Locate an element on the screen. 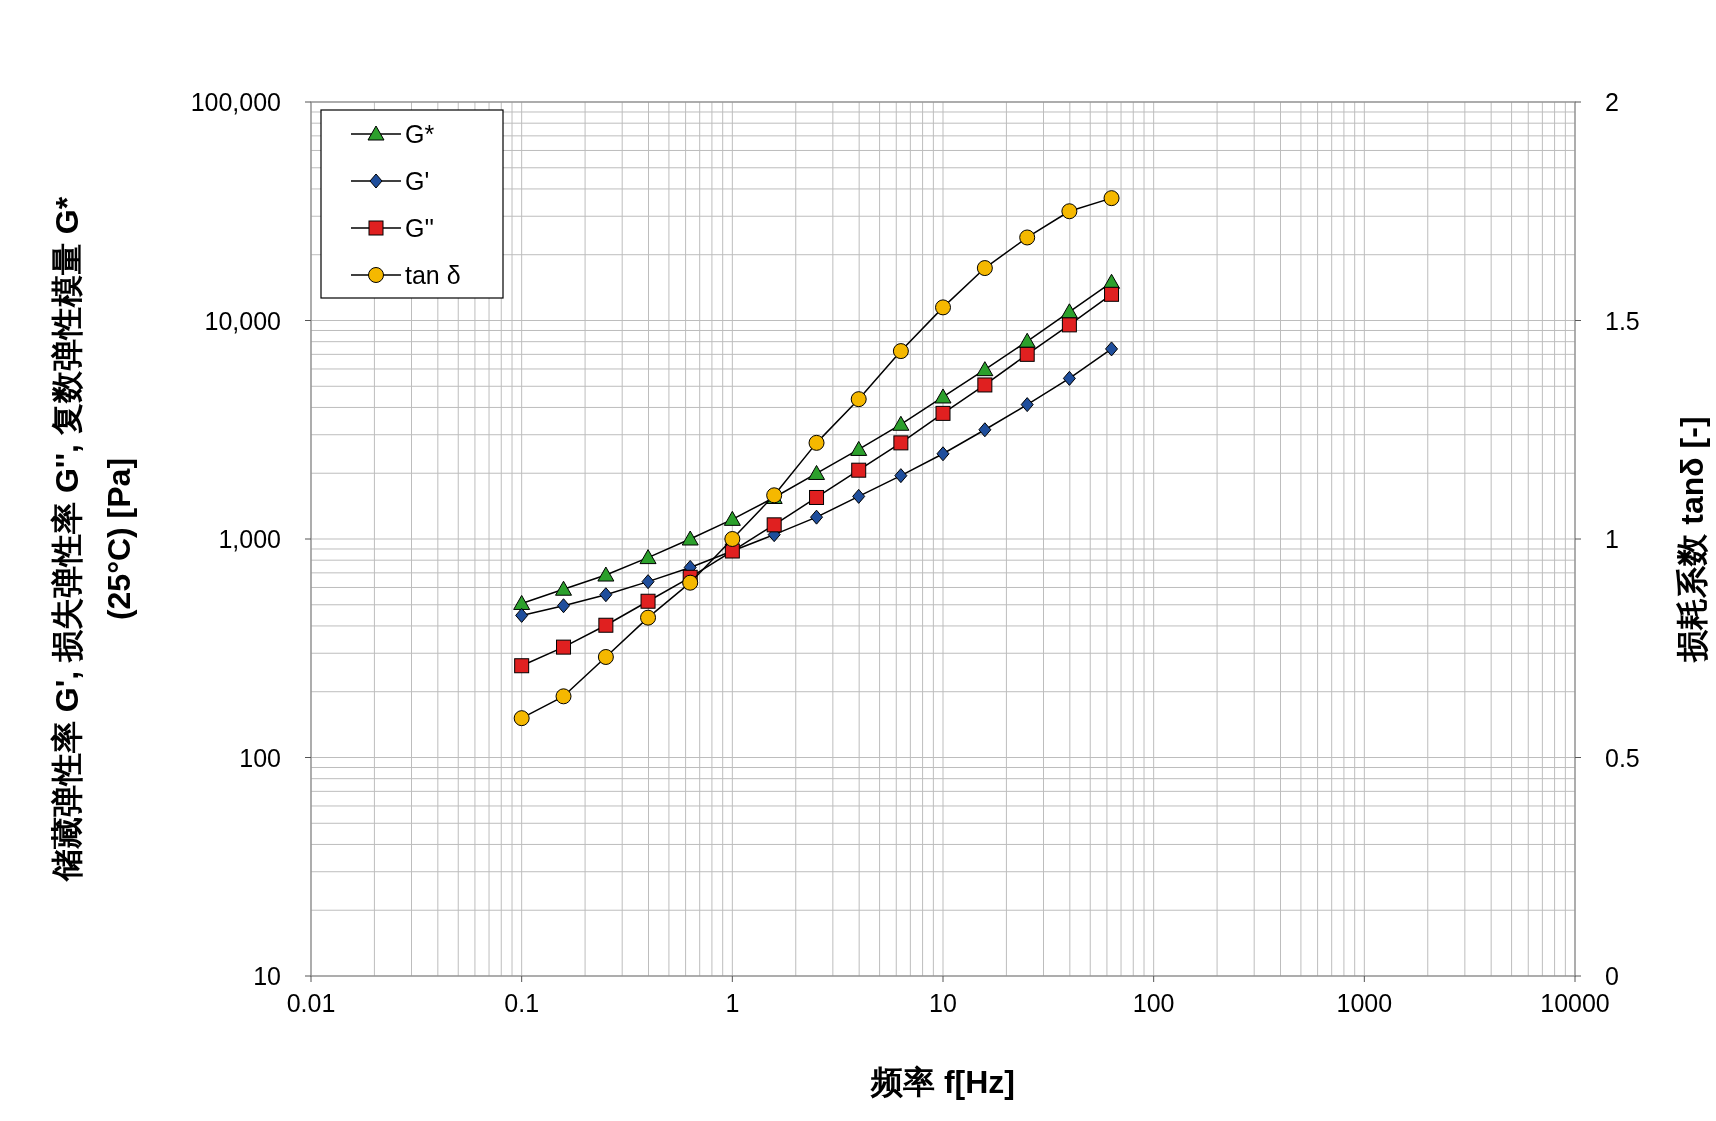  x-tick-label: 10000 is located at coordinates (1575, 1003).